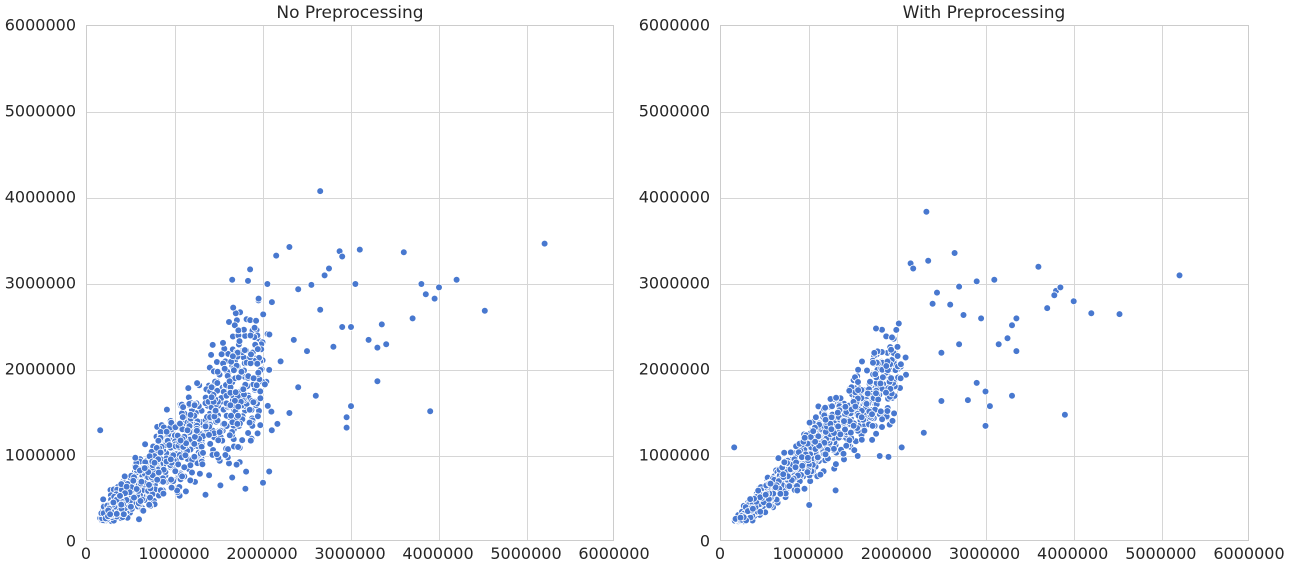 The width and height of the screenshot is (1290, 571). Describe the element at coordinates (984, 13) in the screenshot. I see `chart-title: With Preprocessing` at that location.